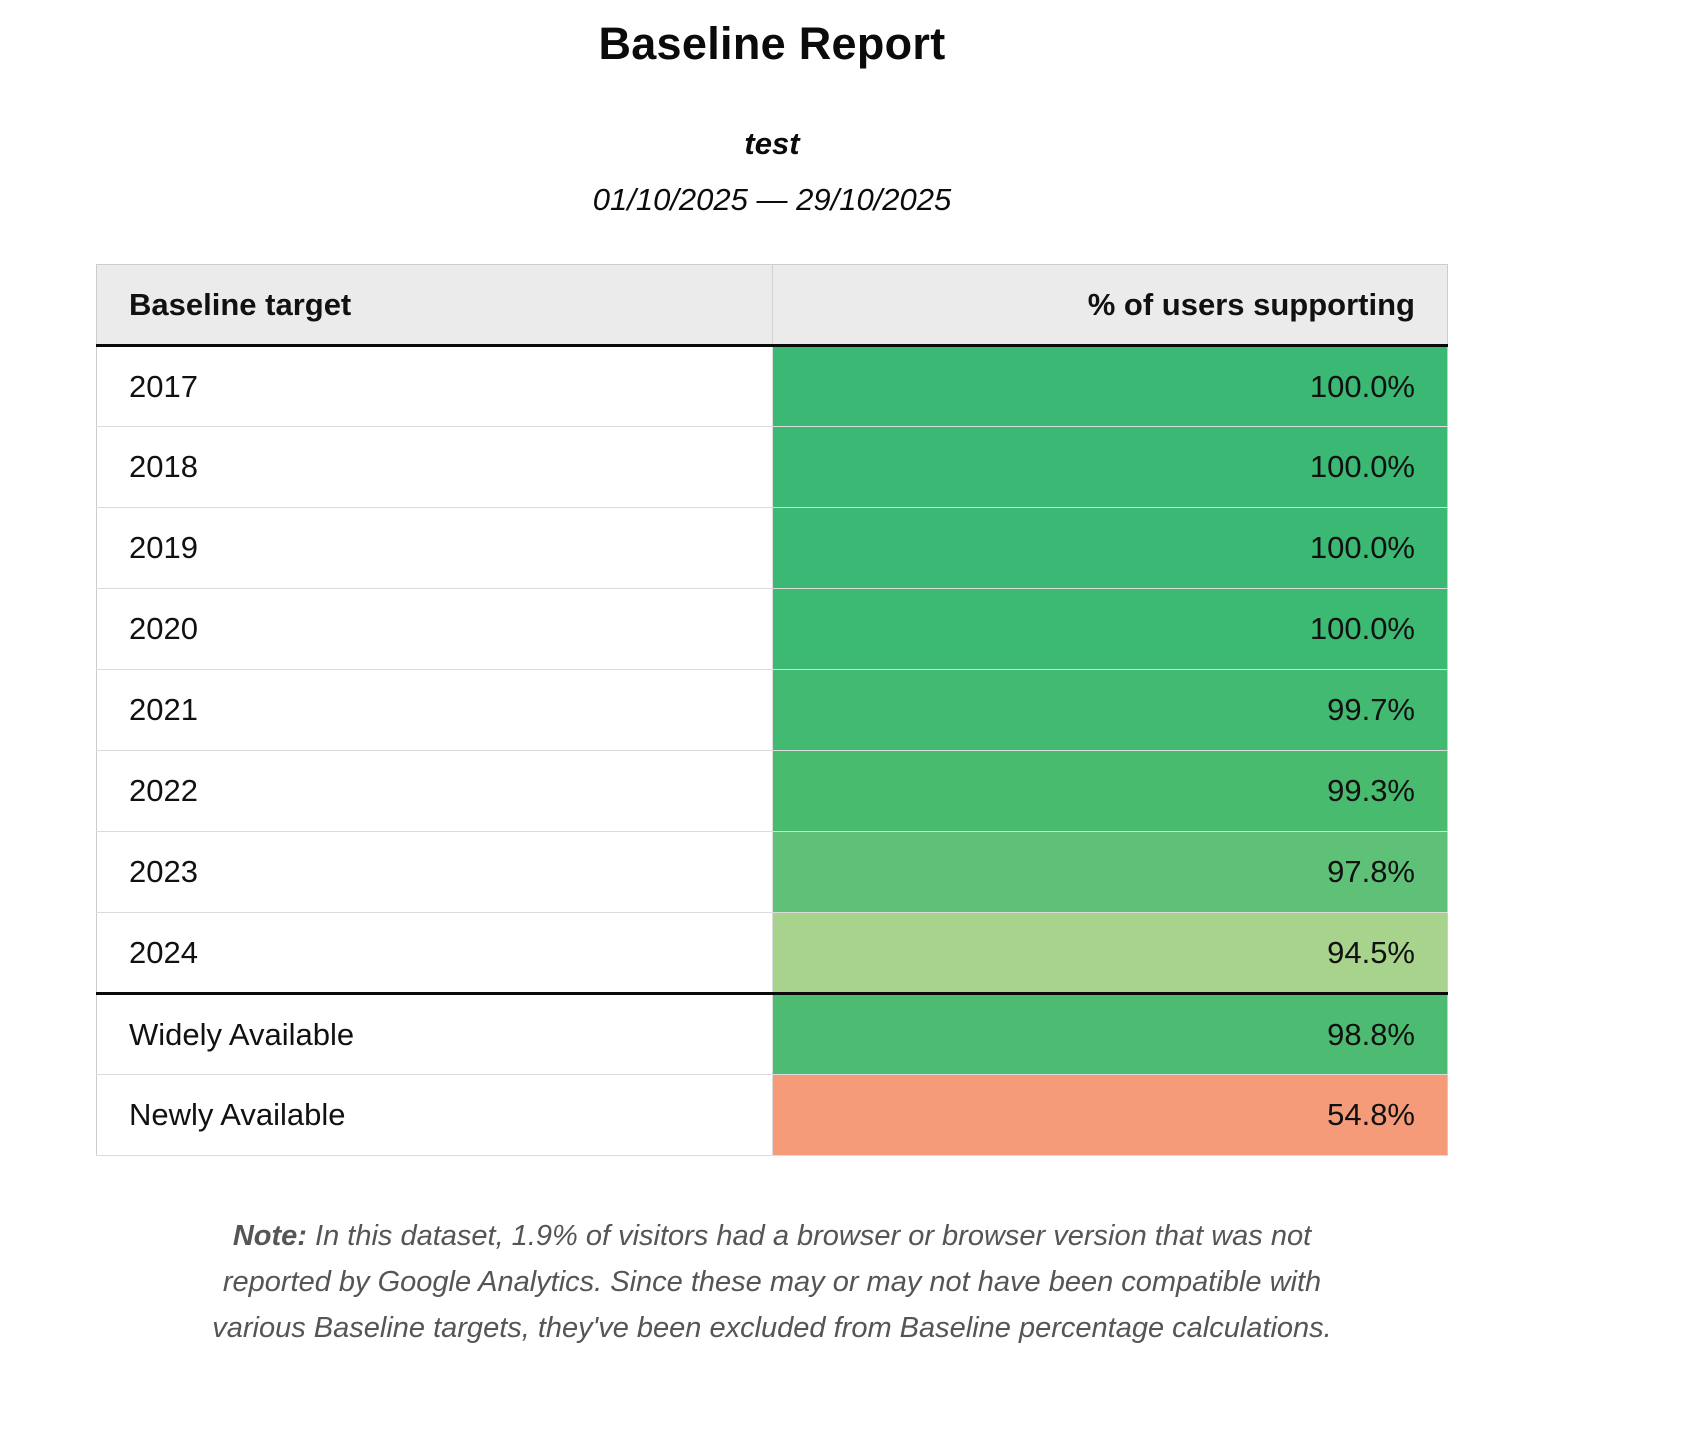 The height and width of the screenshot is (1448, 1696). I want to click on table-row-2021: 2021 99.7%, so click(772, 710).